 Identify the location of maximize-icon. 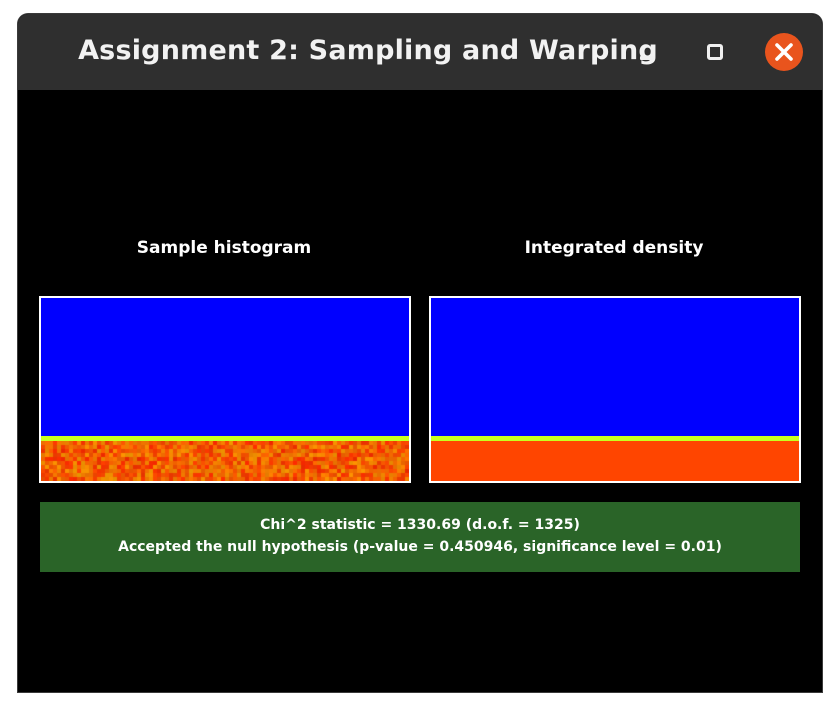
(715, 52).